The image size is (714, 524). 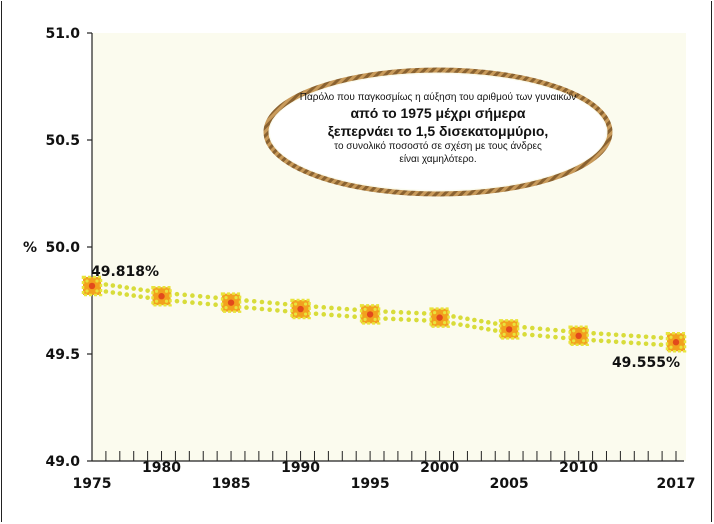 What do you see at coordinates (231, 484) in the screenshot?
I see `x-tick-label: 1985` at bounding box center [231, 484].